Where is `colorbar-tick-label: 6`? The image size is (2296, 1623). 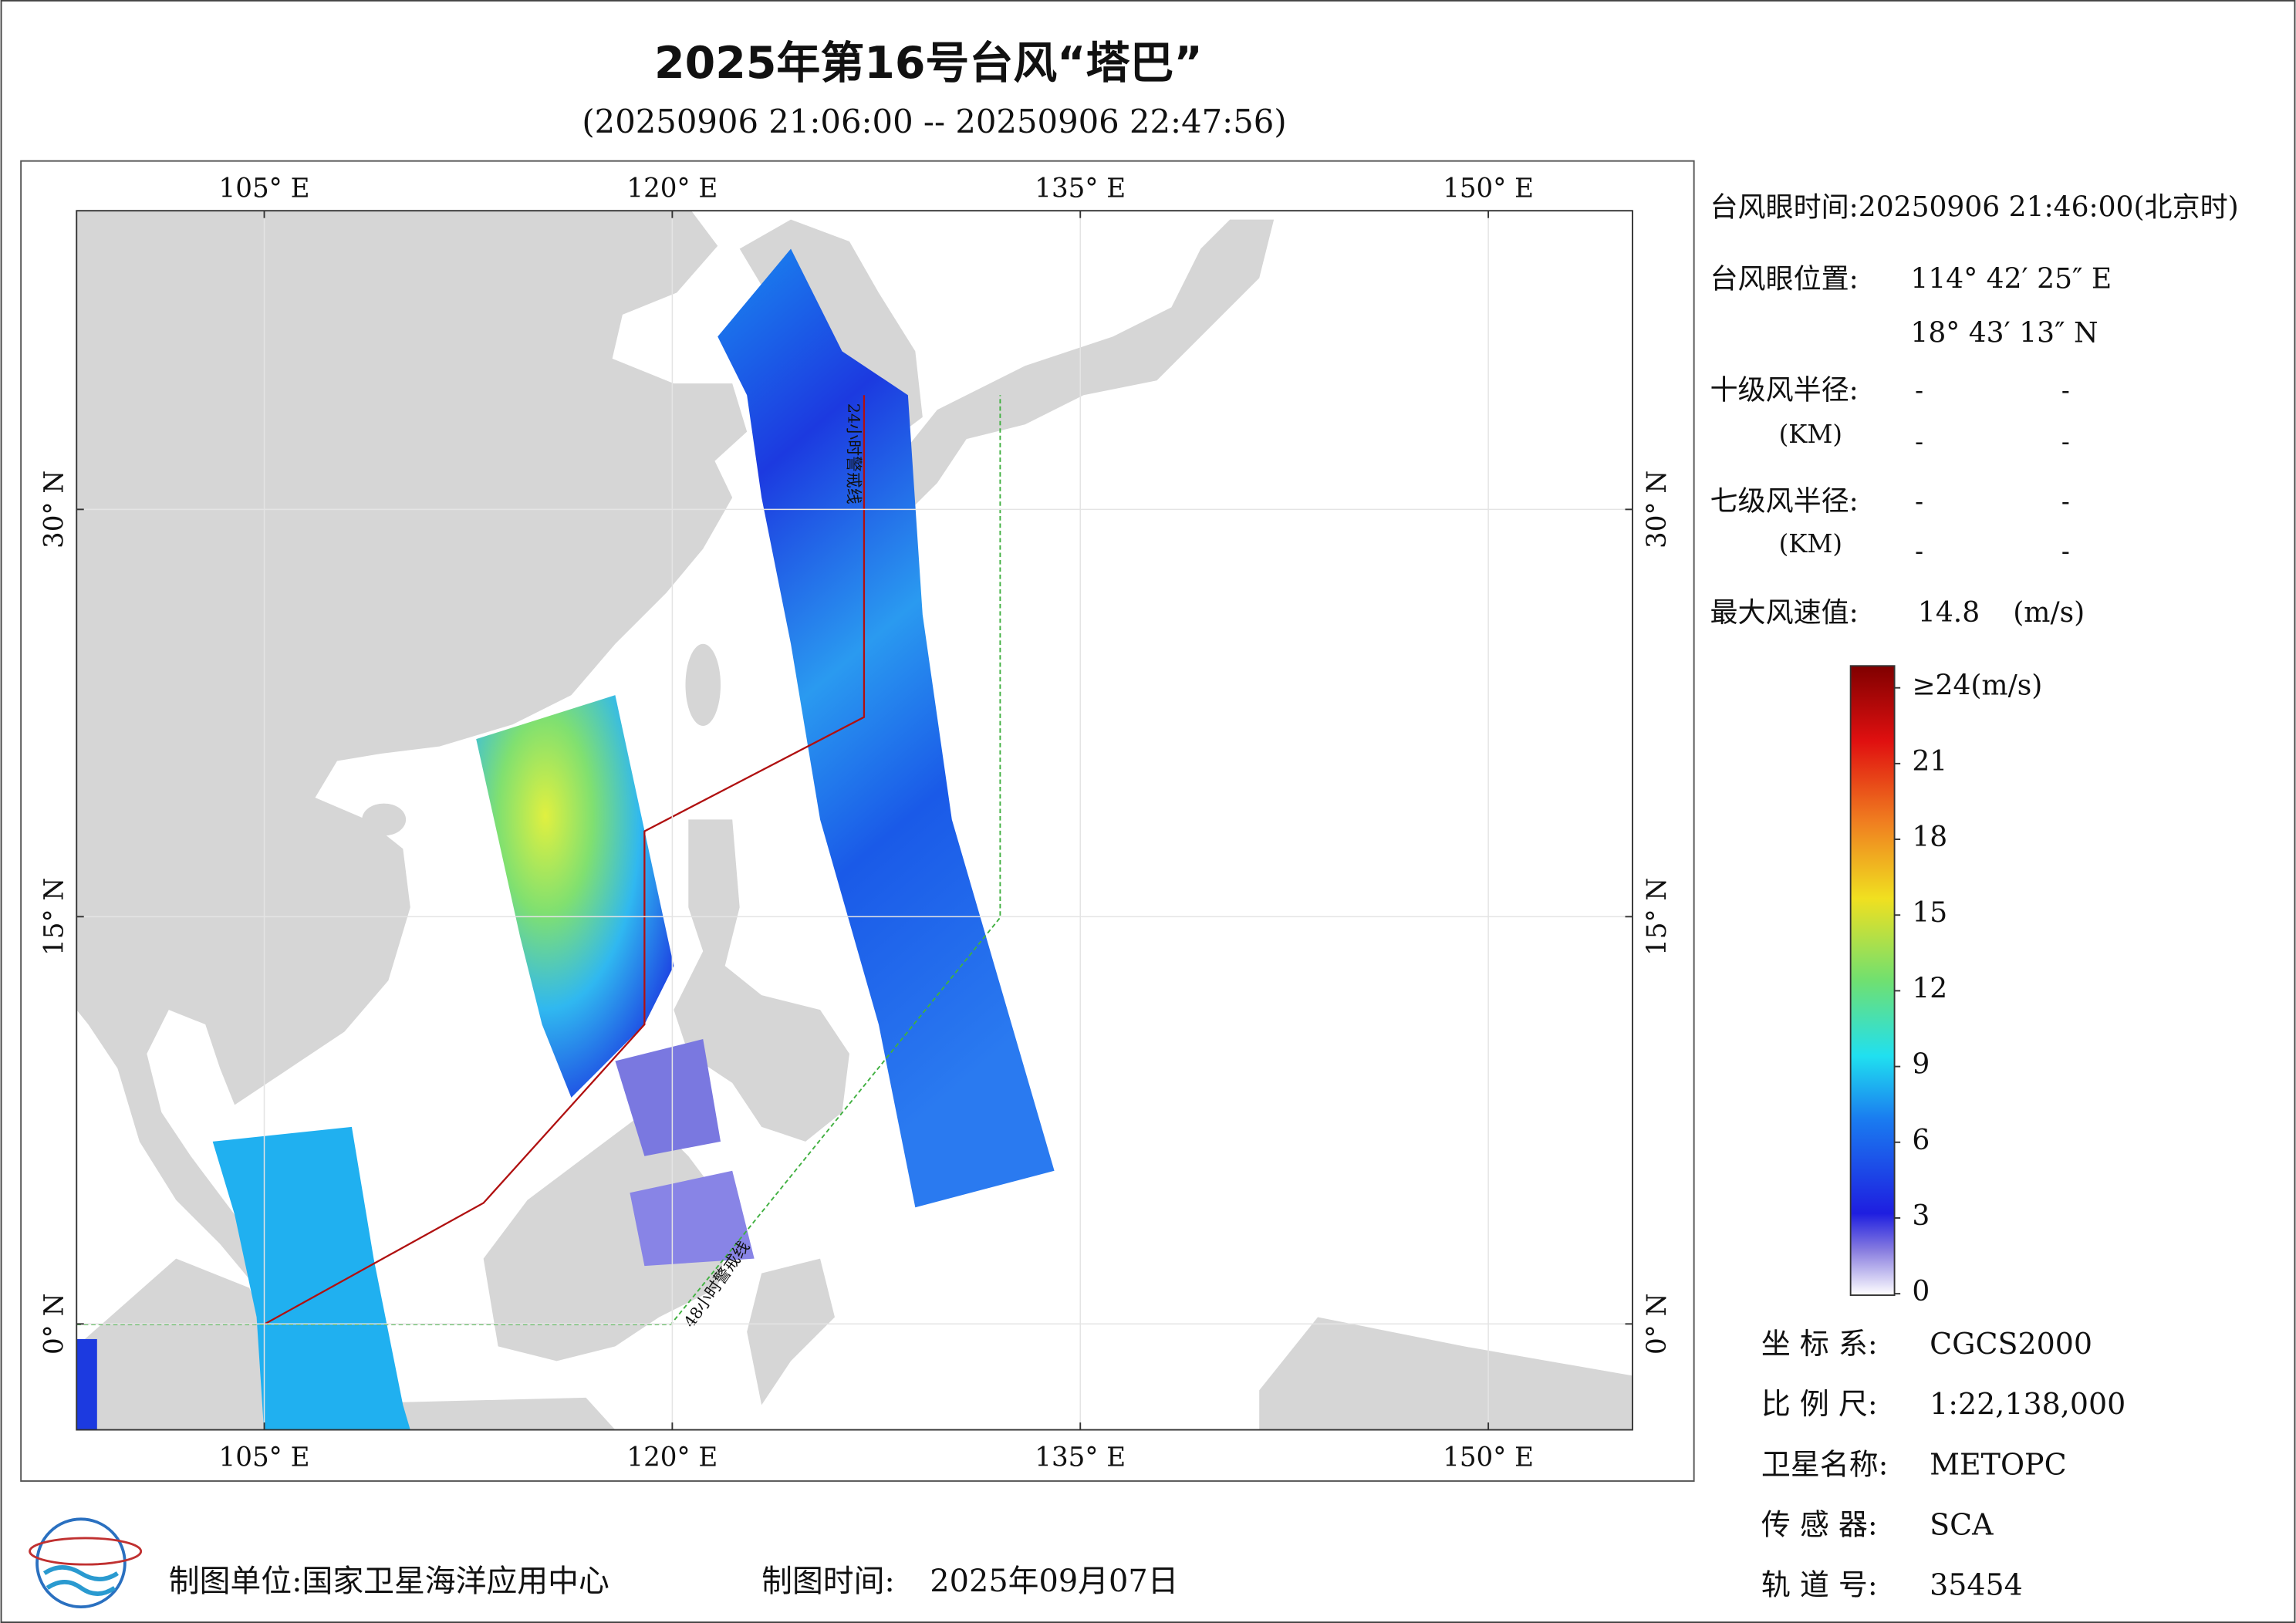
colorbar-tick-label: 6 is located at coordinates (1921, 1140).